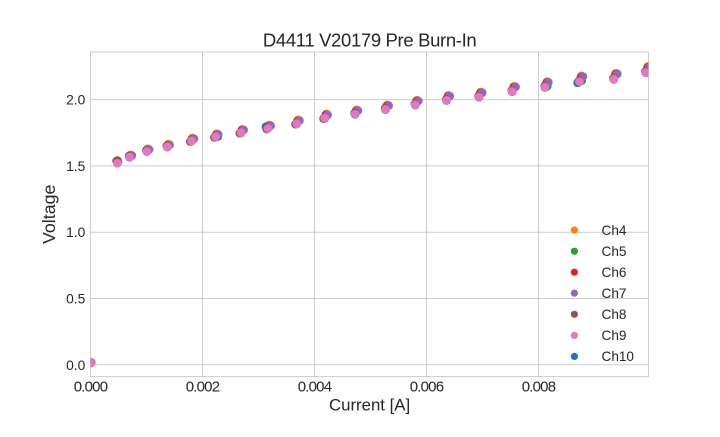 This screenshot has height=437, width=720. What do you see at coordinates (76, 166) in the screenshot?
I see `svg-text: 1.5` at bounding box center [76, 166].